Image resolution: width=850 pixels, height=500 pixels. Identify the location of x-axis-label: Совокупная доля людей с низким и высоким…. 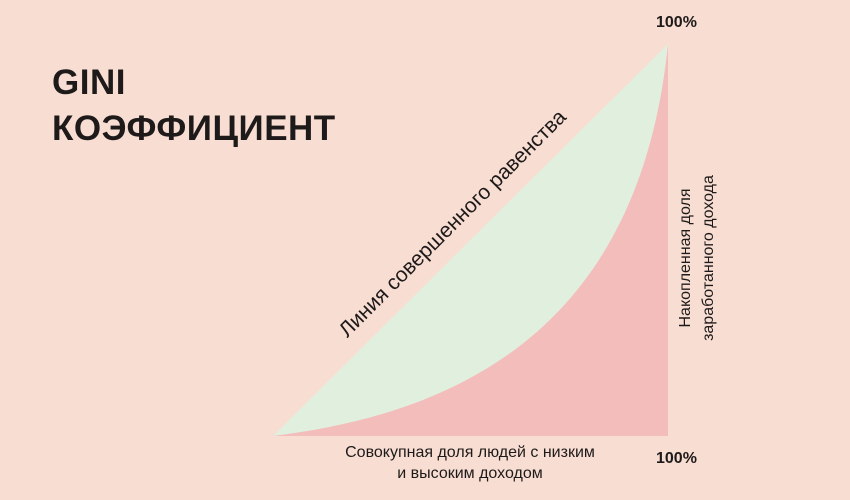
(470, 463).